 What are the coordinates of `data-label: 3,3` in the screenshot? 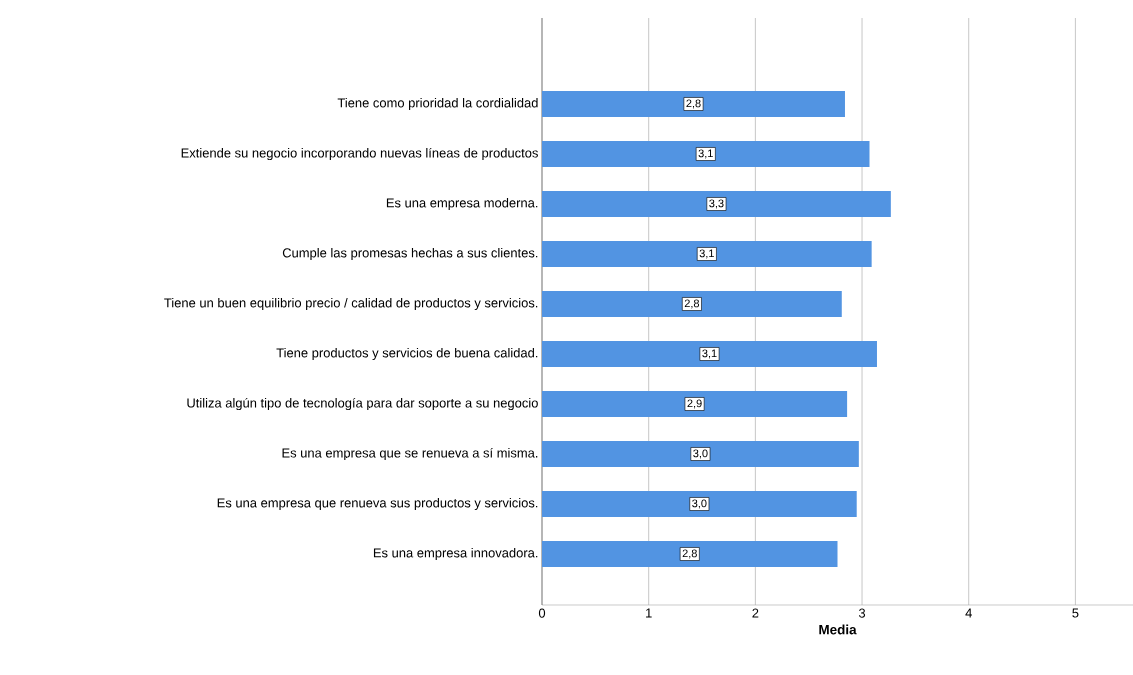 It's located at (716, 204).